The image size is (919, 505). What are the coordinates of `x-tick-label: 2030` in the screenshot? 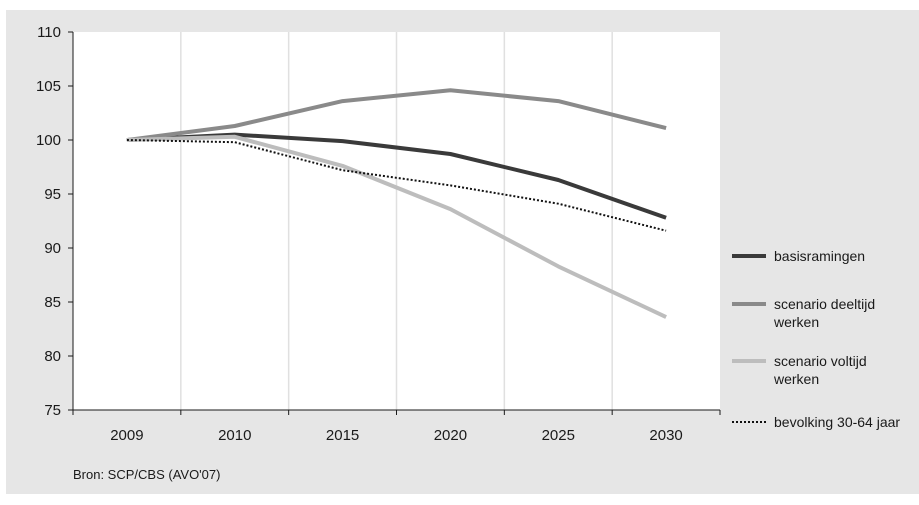 It's located at (665, 435).